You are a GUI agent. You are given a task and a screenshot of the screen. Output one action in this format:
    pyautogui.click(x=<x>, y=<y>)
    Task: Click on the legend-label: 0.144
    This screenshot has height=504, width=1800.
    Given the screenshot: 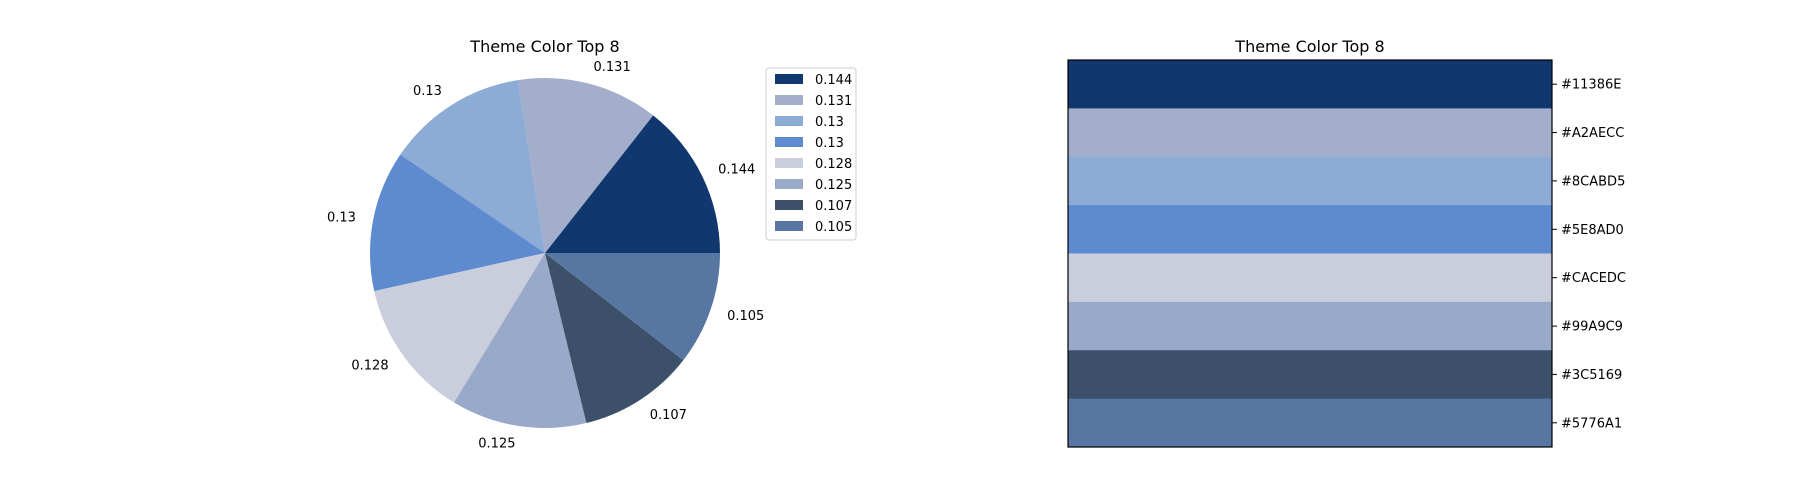 What is the action you would take?
    pyautogui.click(x=833, y=80)
    